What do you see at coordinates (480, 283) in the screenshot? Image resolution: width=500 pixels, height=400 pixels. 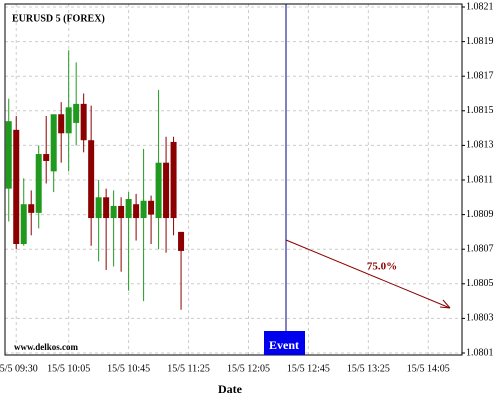 I see `y-tick-label: 1.0805` at bounding box center [480, 283].